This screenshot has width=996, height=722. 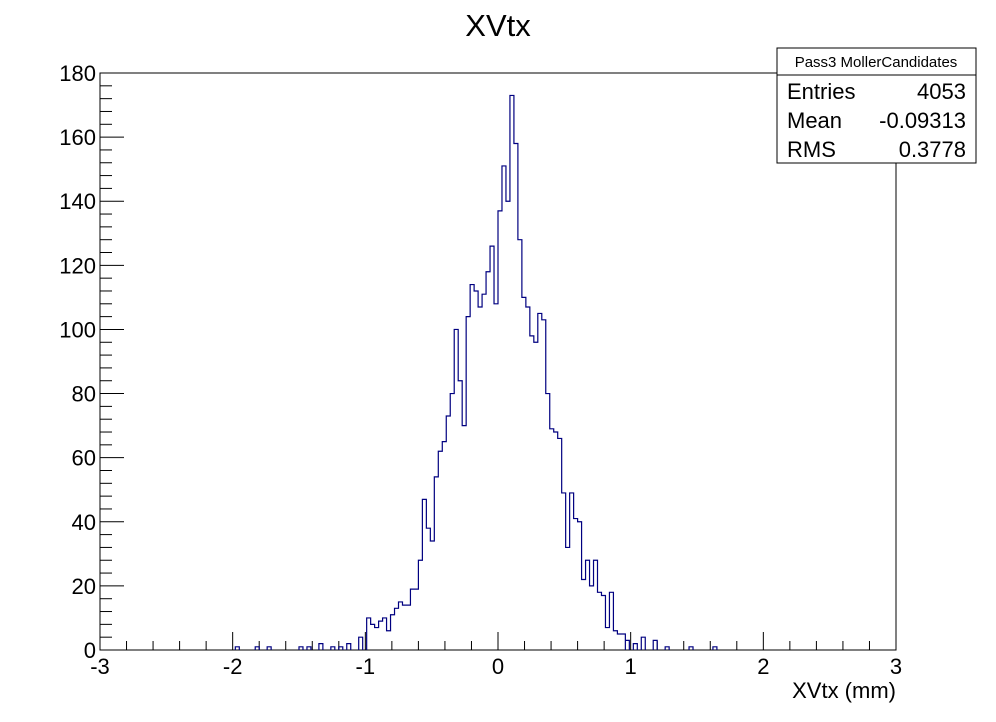 I want to click on stats-box-frame, so click(x=876, y=105).